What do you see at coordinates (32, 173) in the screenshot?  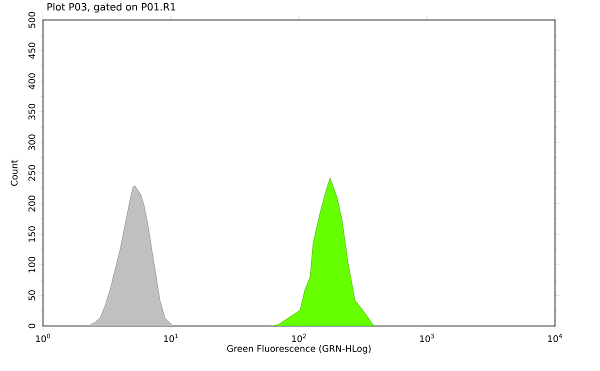 I see `y-tick-label: 250` at bounding box center [32, 173].